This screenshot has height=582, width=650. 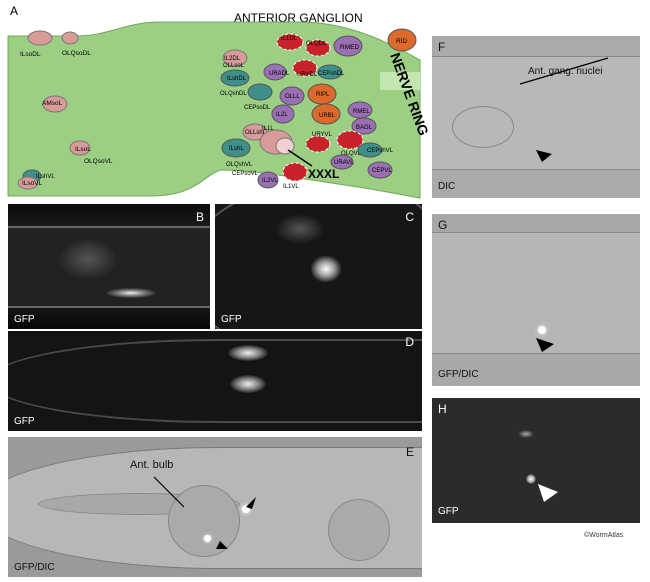 I want to click on label-olqdl: OLQDL, so click(x=316, y=44).